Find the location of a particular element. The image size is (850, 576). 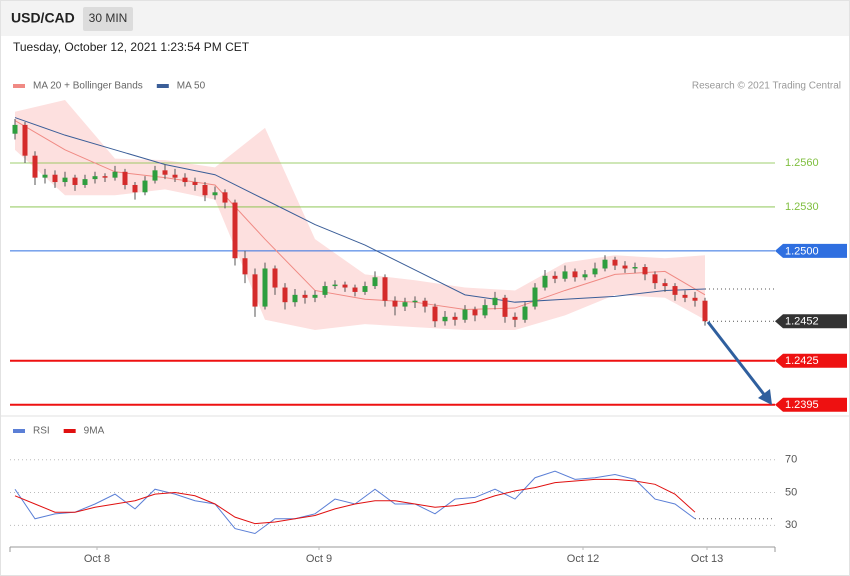

series-line is located at coordinates (355, 501).